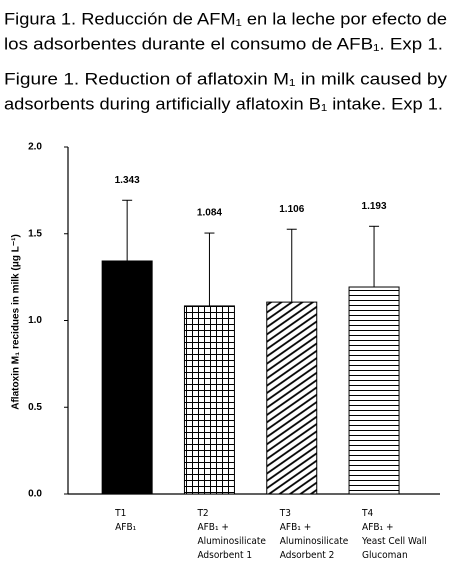 This screenshot has height=573, width=451. Describe the element at coordinates (394, 541) in the screenshot. I see `x-tick-label: Yeast Cell Wall` at that location.